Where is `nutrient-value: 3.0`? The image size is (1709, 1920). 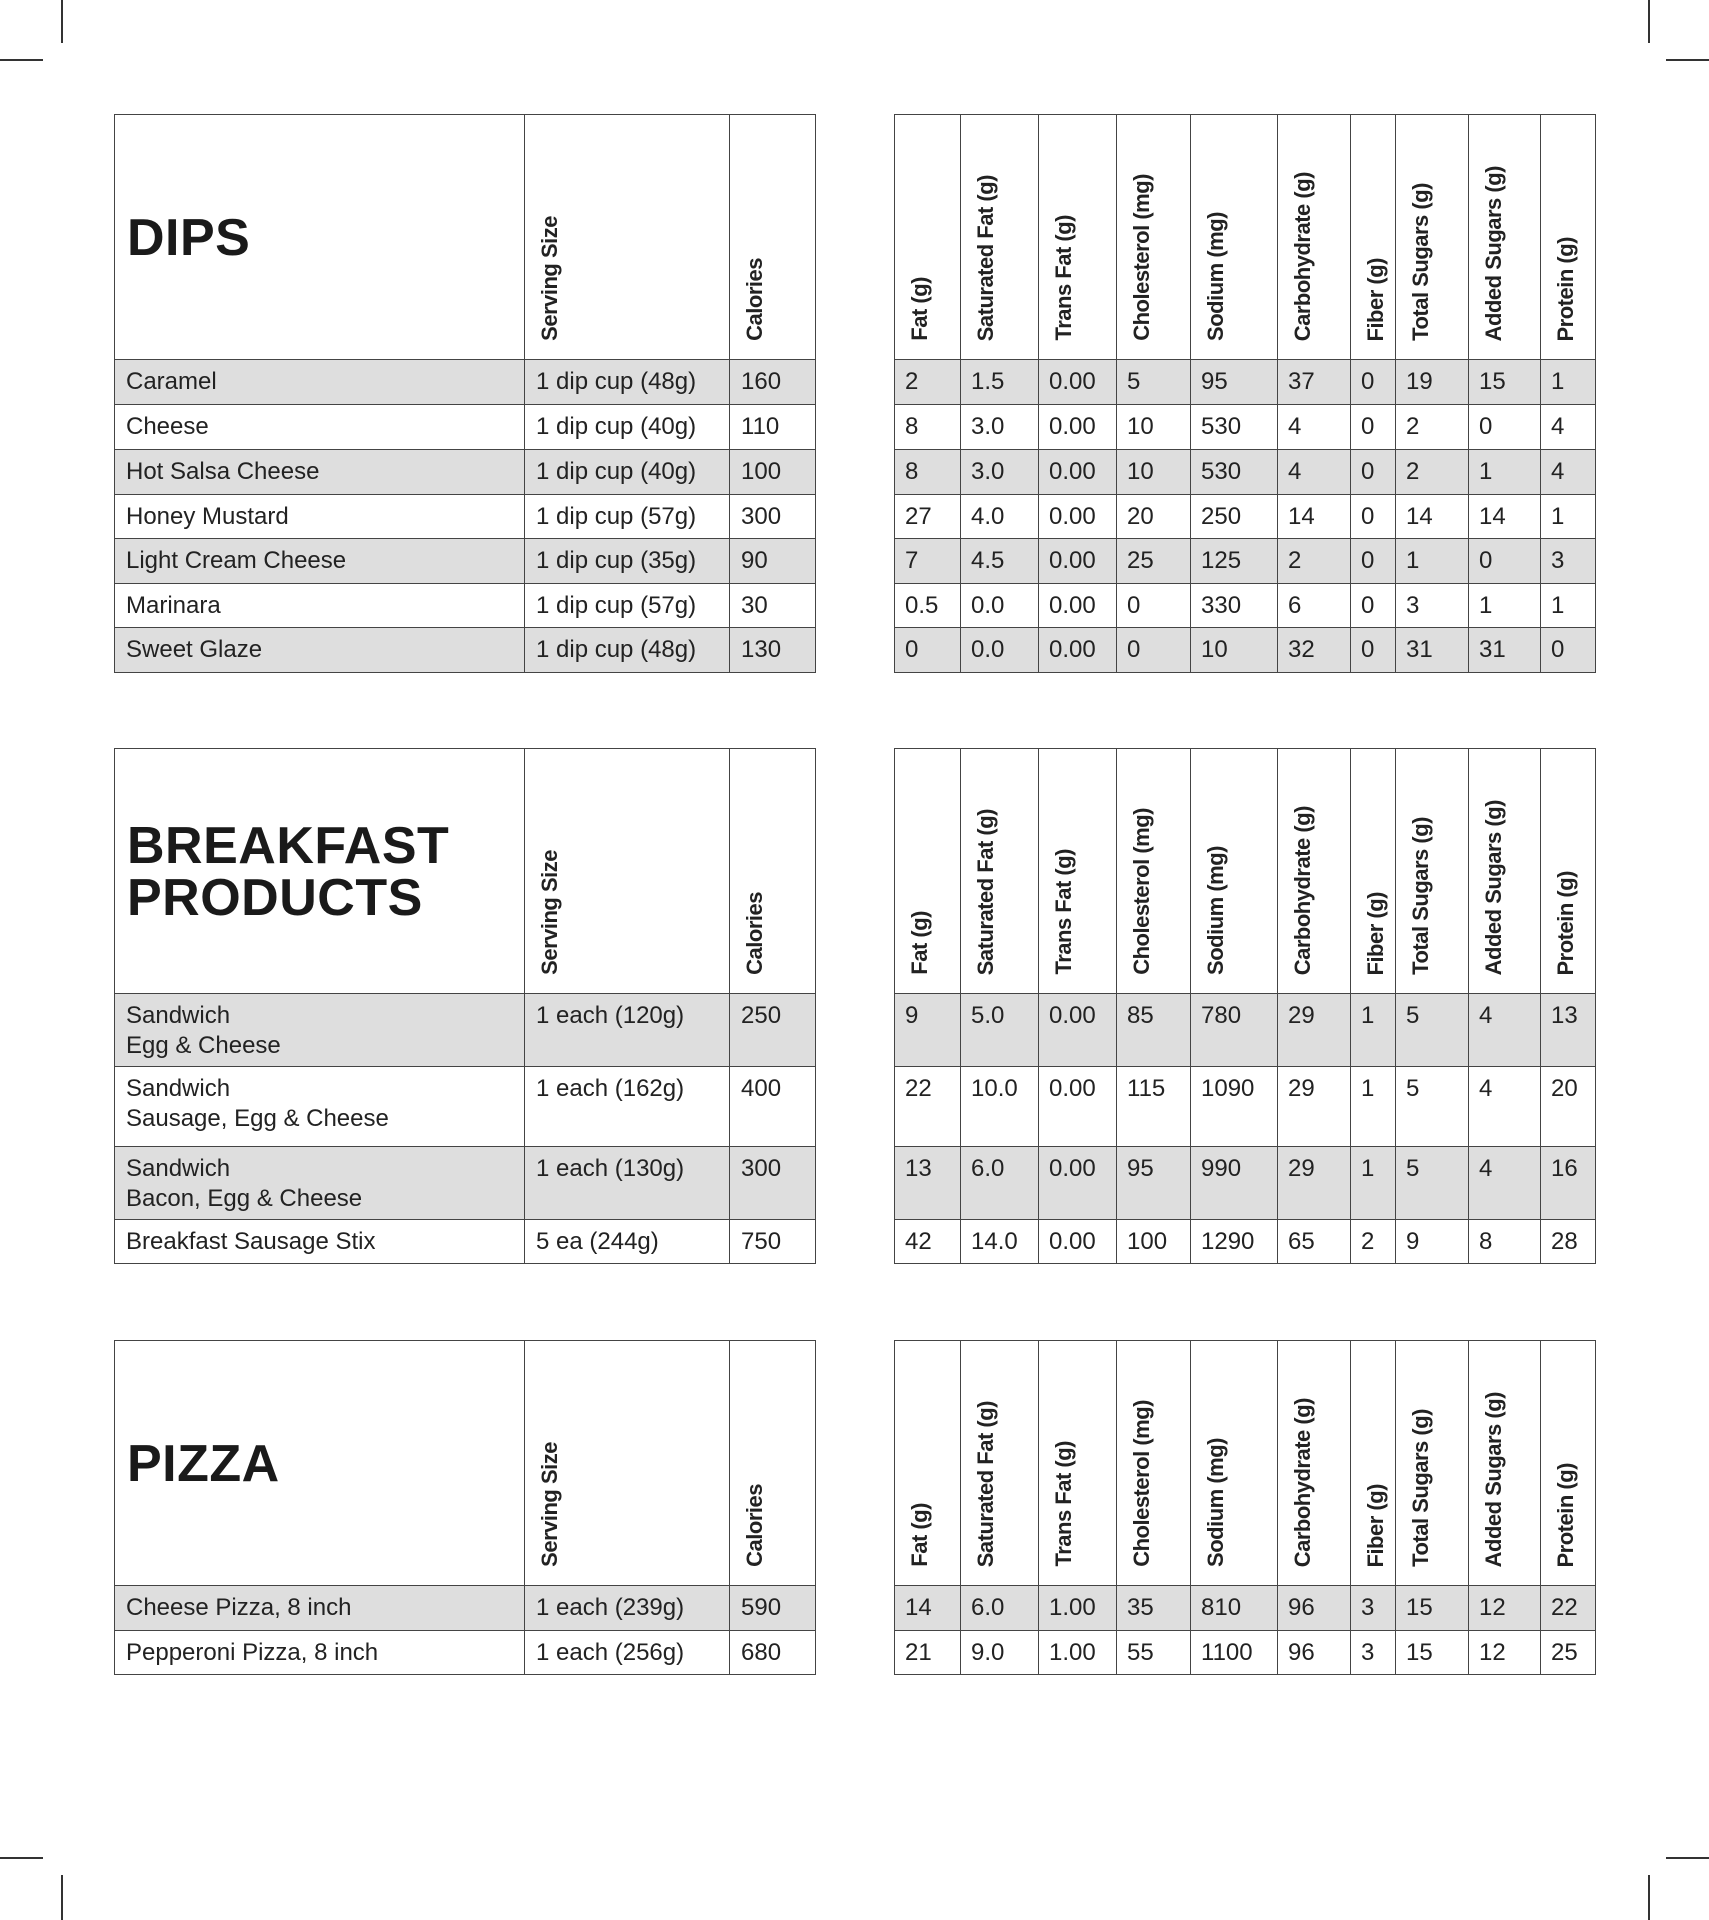
nutrient-value: 3.0 is located at coordinates (999, 427).